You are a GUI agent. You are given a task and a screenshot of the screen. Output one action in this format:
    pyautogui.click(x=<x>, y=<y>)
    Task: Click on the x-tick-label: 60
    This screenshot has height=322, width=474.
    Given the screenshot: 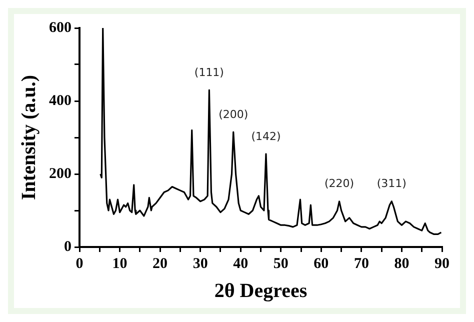 What is the action you would take?
    pyautogui.click(x=321, y=264)
    